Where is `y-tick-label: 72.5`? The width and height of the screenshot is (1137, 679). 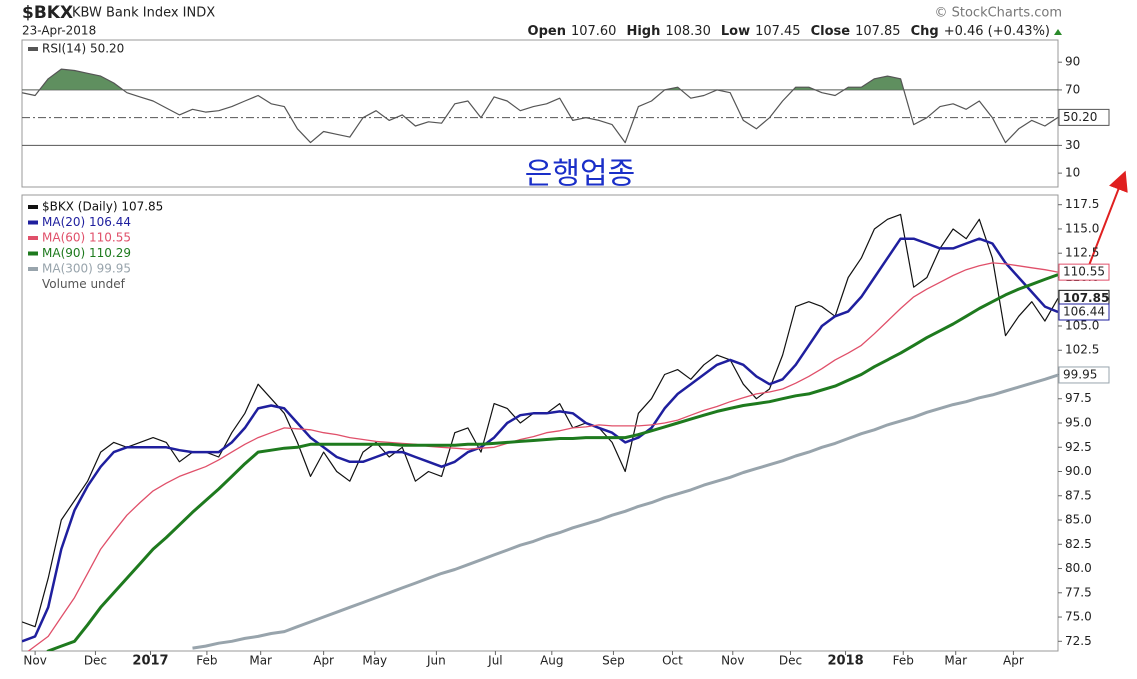
y-tick-label: 72.5 is located at coordinates (1078, 641).